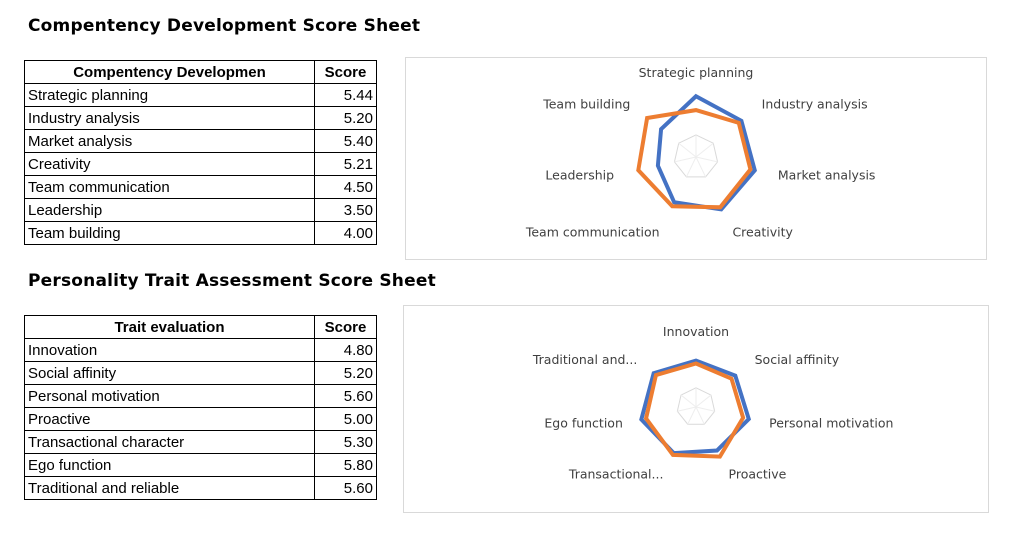 This screenshot has width=1012, height=544. Describe the element at coordinates (169, 95) in the screenshot. I see `row-name: Strategic planning` at that location.